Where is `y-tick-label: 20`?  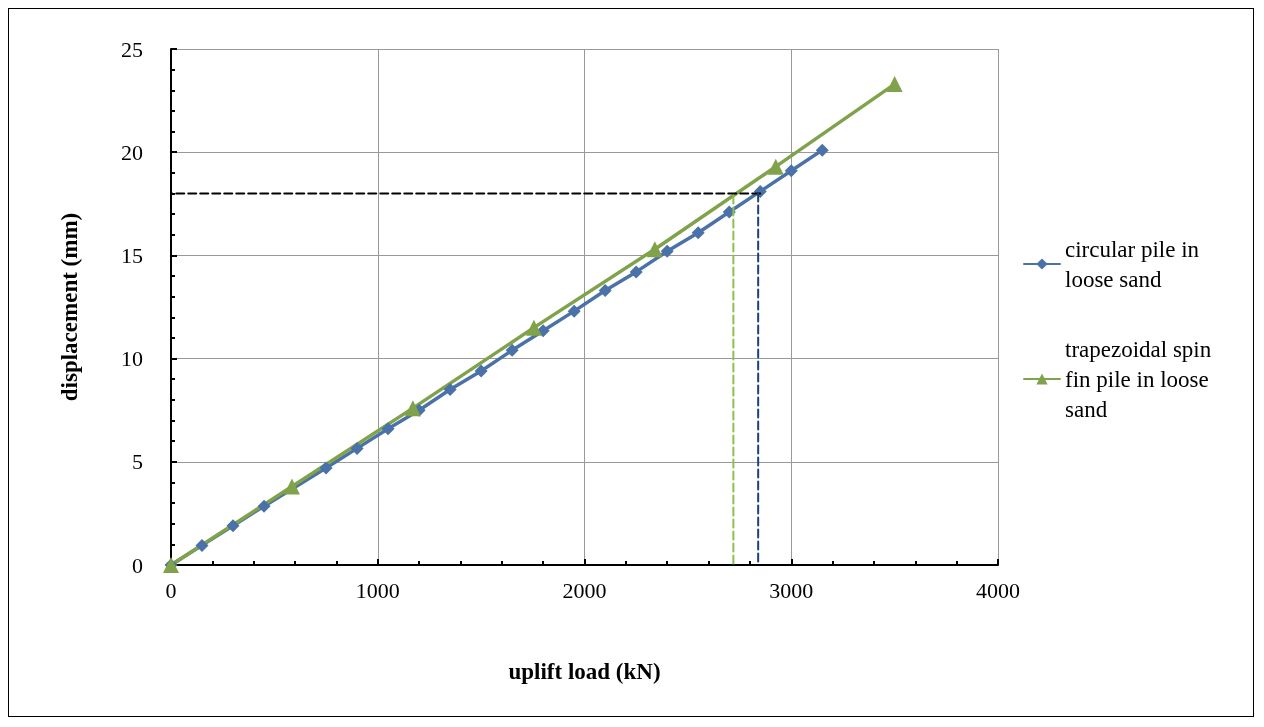 y-tick-label: 20 is located at coordinates (132, 152).